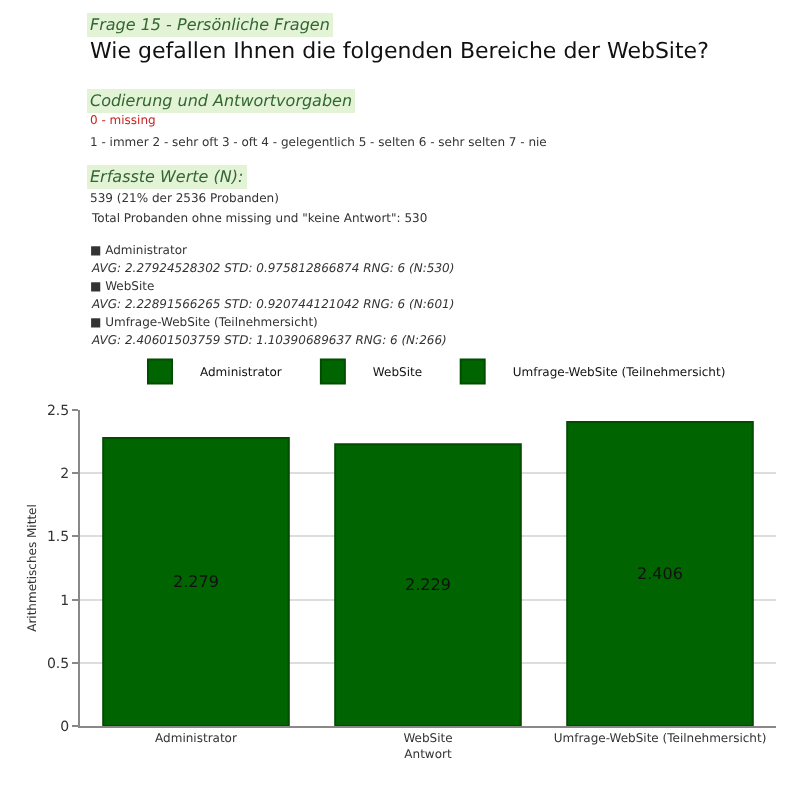 This screenshot has height=794, width=800. Describe the element at coordinates (660, 573) in the screenshot. I see `data-label: 2.406` at that location.